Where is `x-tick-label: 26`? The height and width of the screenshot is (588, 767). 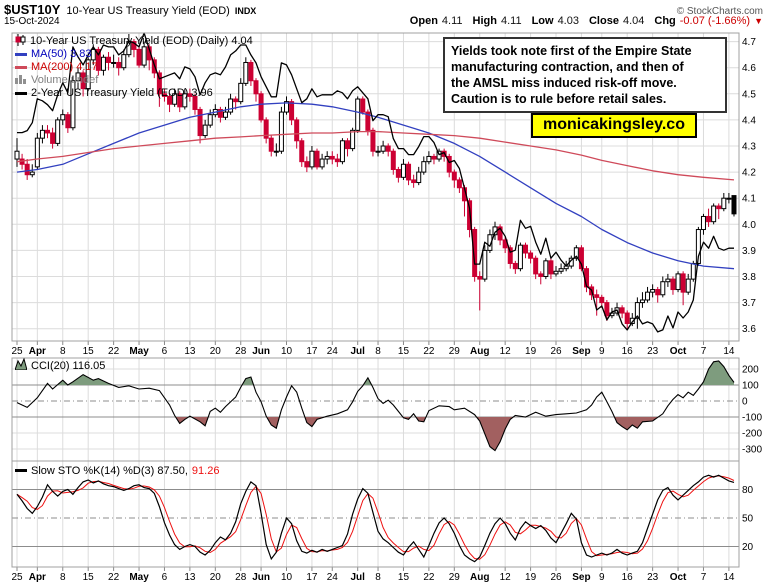 x-tick-label: 26 is located at coordinates (556, 351).